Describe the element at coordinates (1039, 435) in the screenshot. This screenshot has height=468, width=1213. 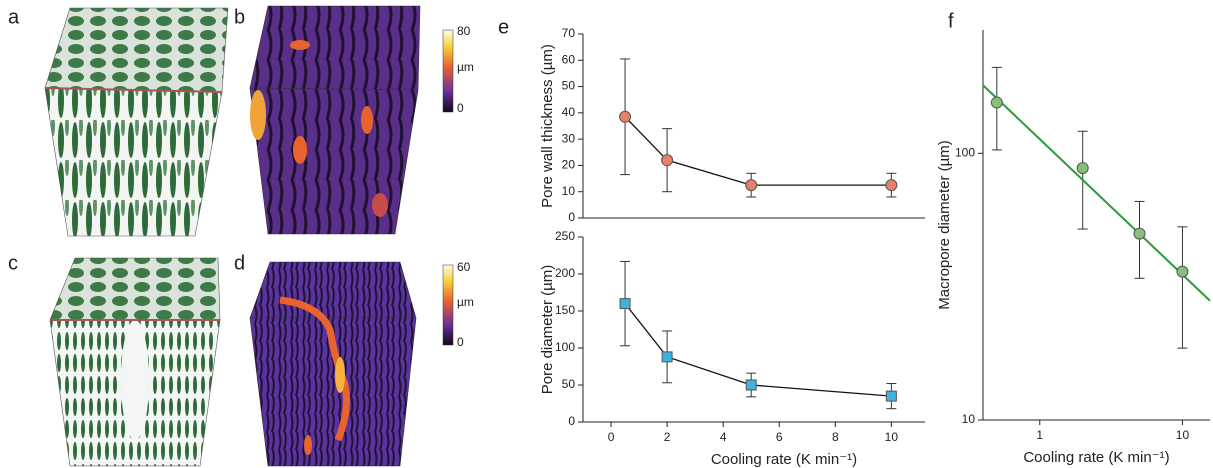
I see `x-tick-label: 1` at that location.